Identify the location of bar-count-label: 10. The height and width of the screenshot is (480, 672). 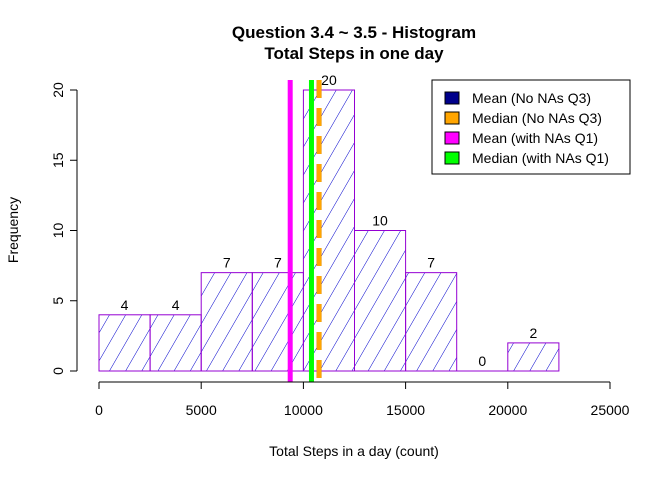
(380, 221).